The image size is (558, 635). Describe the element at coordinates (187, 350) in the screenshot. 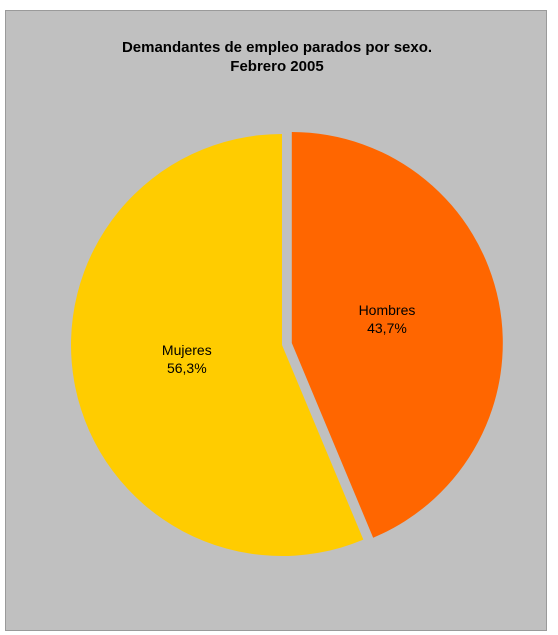

I see `slice-label-mujeres: Mujeres` at that location.